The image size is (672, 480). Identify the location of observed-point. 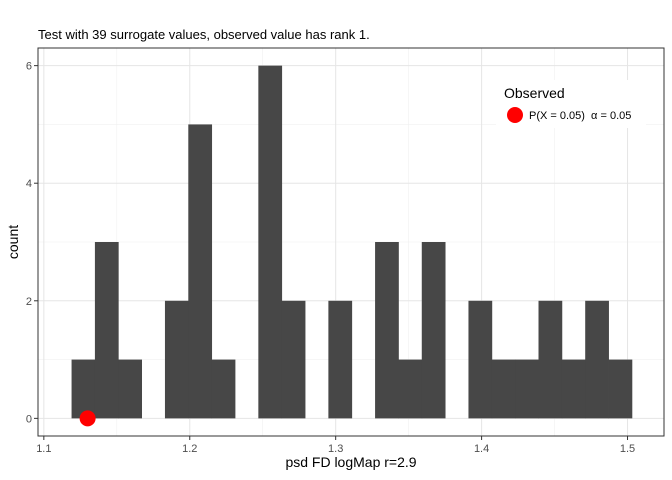
(88, 418).